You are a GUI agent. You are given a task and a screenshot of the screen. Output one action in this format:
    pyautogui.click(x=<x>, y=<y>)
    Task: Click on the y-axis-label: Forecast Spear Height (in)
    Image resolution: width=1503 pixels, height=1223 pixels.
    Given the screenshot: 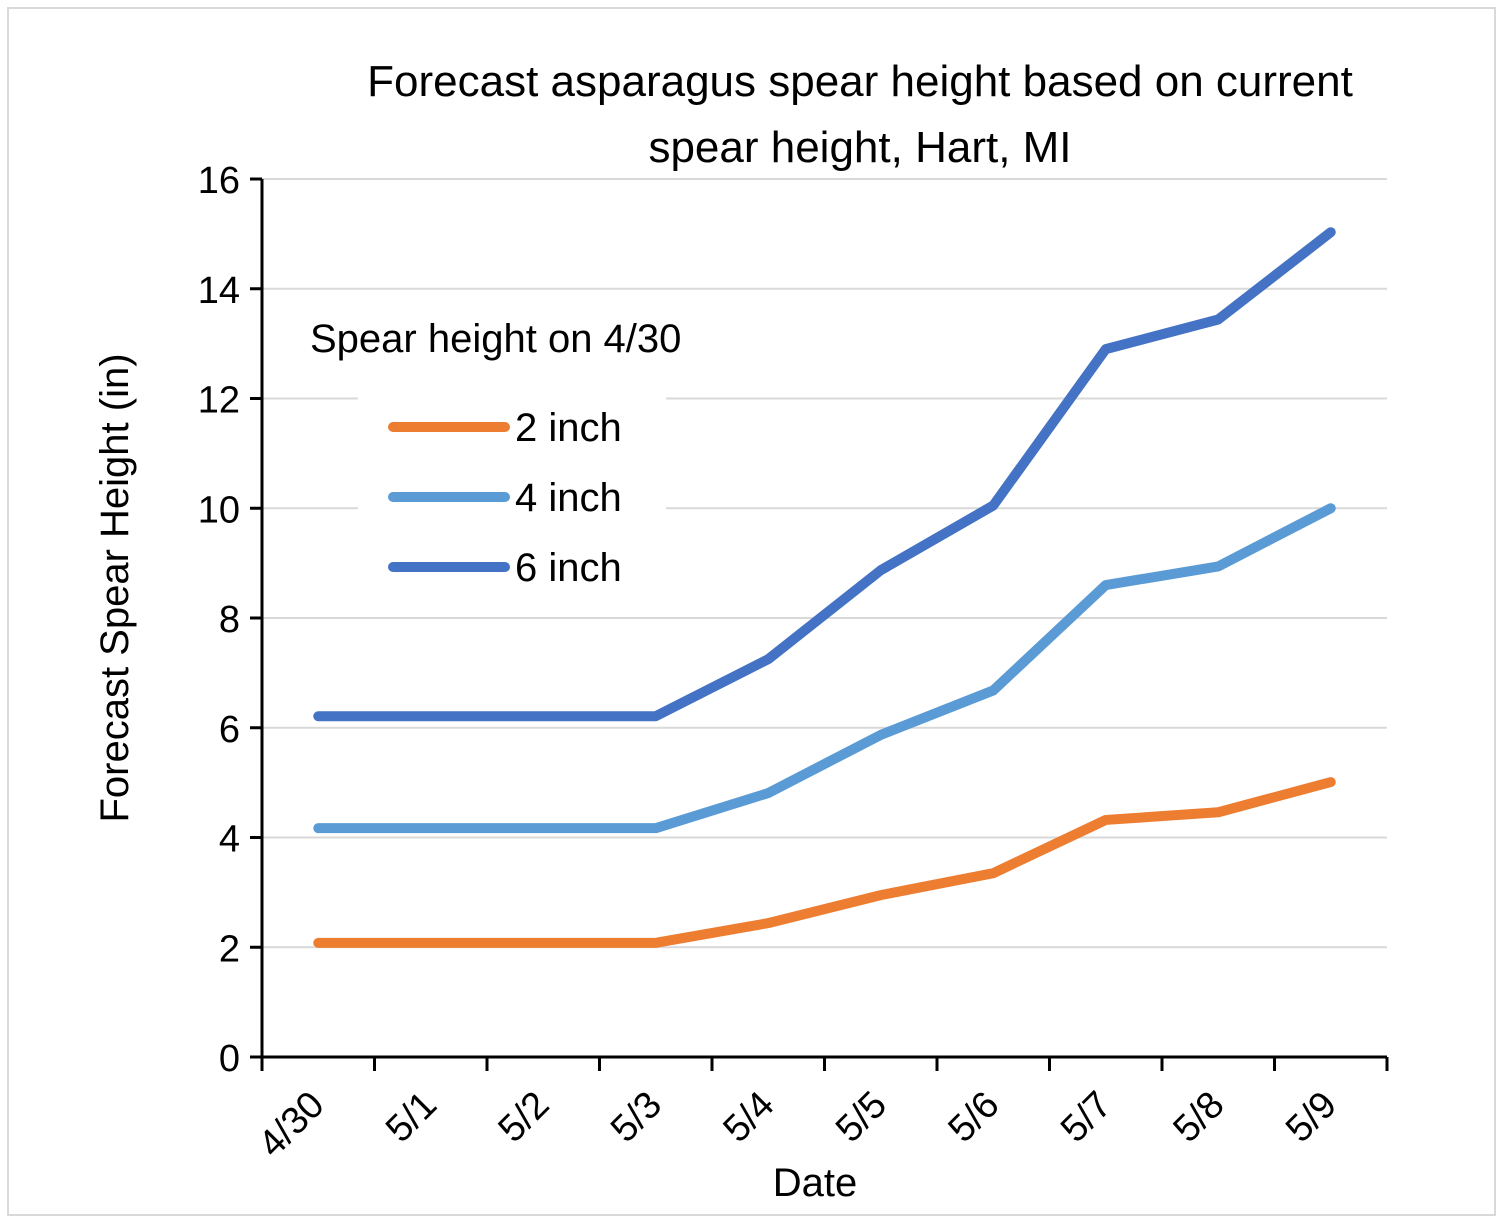 What is the action you would take?
    pyautogui.click(x=115, y=587)
    